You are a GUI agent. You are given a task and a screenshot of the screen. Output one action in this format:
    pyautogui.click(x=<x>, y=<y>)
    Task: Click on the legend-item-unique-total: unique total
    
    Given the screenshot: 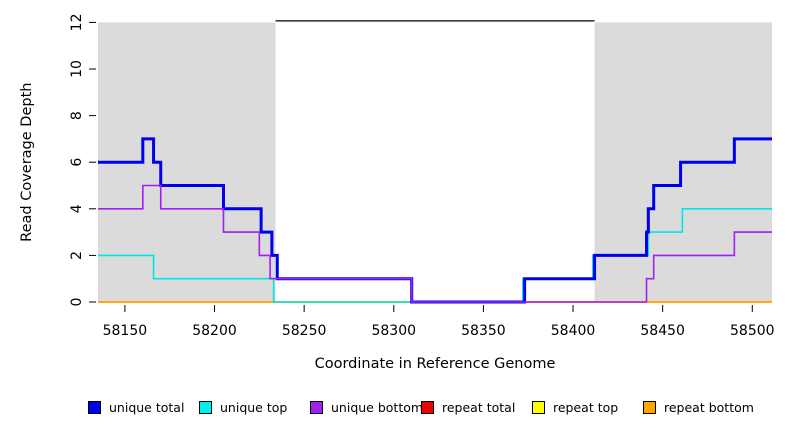 What is the action you would take?
    pyautogui.click(x=136, y=407)
    